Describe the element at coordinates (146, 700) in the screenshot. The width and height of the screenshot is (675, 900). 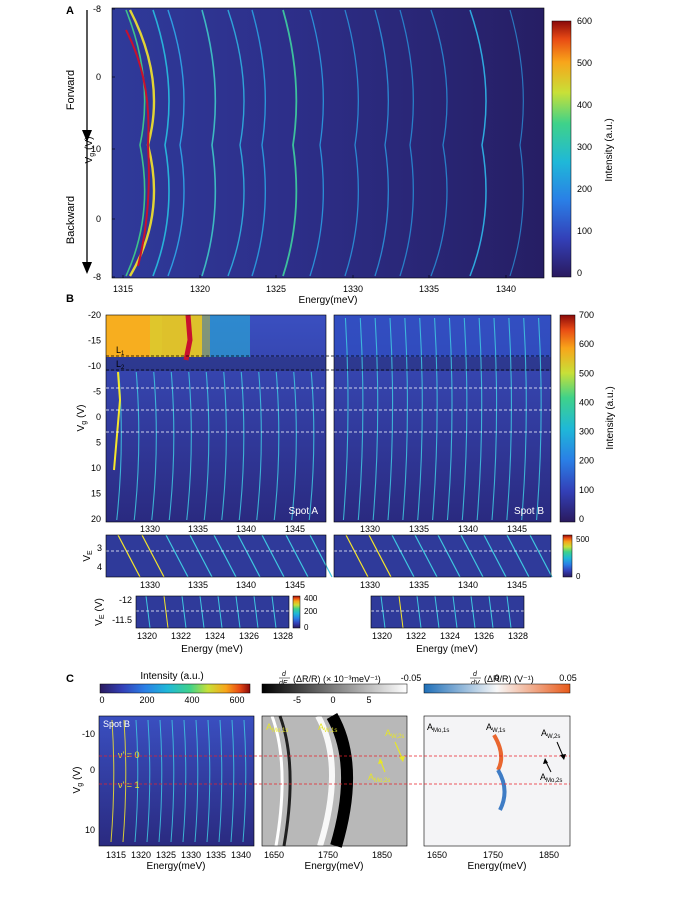
I see `c-cb1-tick: 200` at that location.